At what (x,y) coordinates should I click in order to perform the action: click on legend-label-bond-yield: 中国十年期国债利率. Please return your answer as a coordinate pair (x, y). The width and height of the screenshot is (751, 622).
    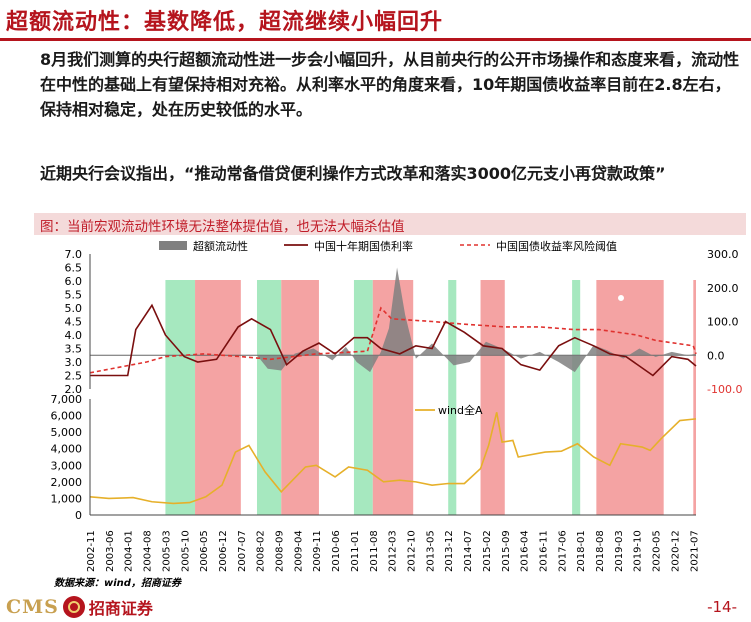
    Looking at the image, I should click on (363, 246).